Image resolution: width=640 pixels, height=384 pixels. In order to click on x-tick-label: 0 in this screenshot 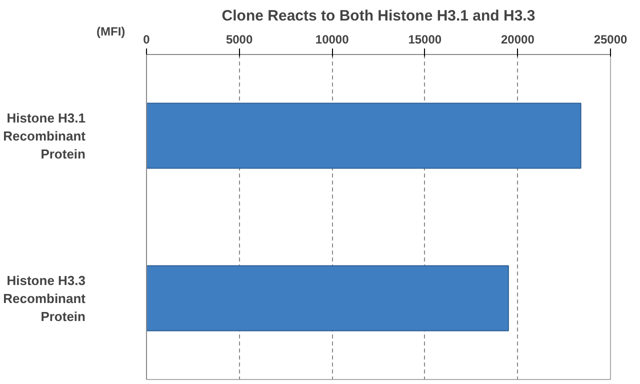, I will do `click(146, 39)`.